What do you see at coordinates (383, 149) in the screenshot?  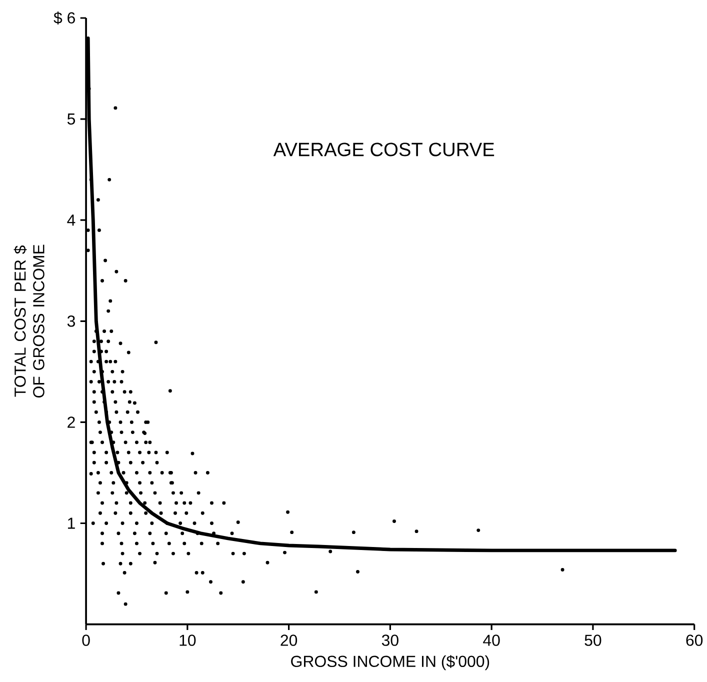 I see `text: AVERAGE COST CURVE` at bounding box center [383, 149].